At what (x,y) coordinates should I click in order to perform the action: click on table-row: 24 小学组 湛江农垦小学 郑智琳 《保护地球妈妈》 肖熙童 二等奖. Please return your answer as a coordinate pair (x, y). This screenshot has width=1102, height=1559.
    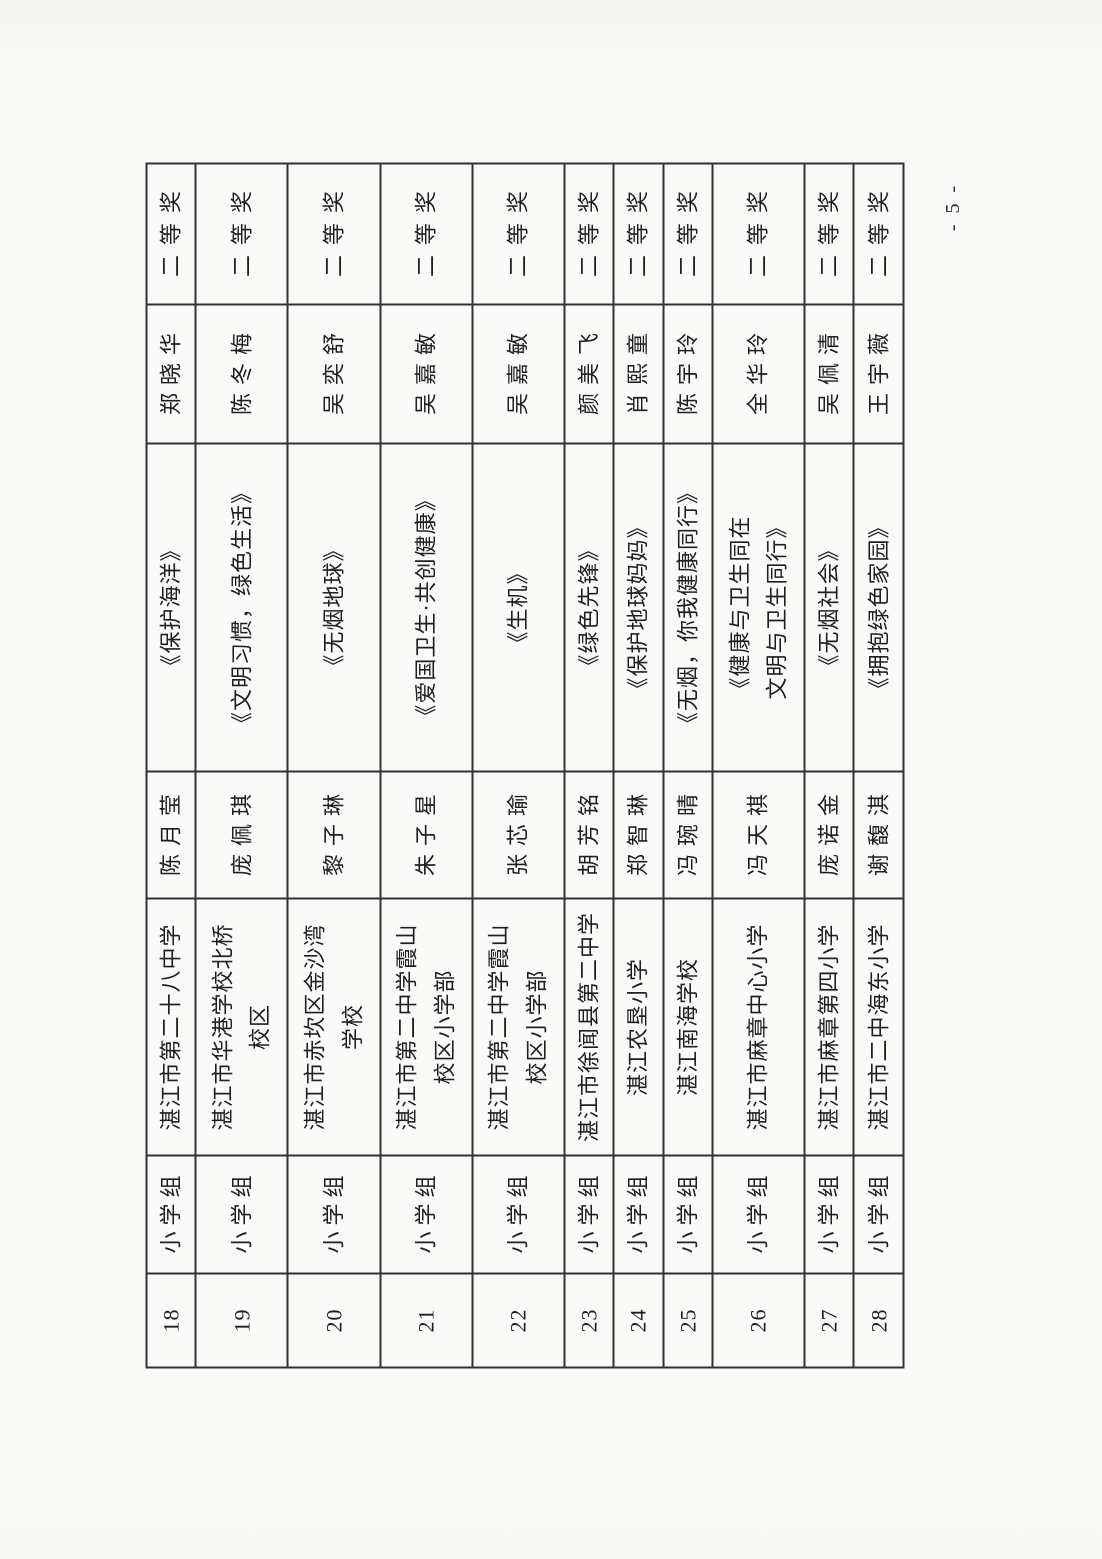
    Looking at the image, I should click on (638, 765).